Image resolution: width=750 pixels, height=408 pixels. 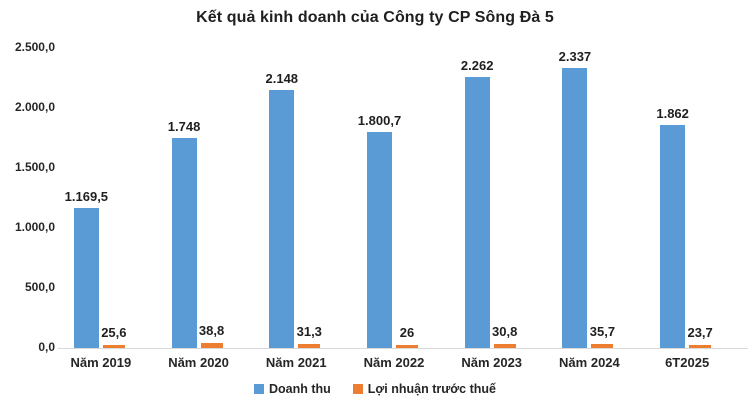 What do you see at coordinates (34, 167) in the screenshot?
I see `y-axis-tick-label: 1.500,0` at bounding box center [34, 167].